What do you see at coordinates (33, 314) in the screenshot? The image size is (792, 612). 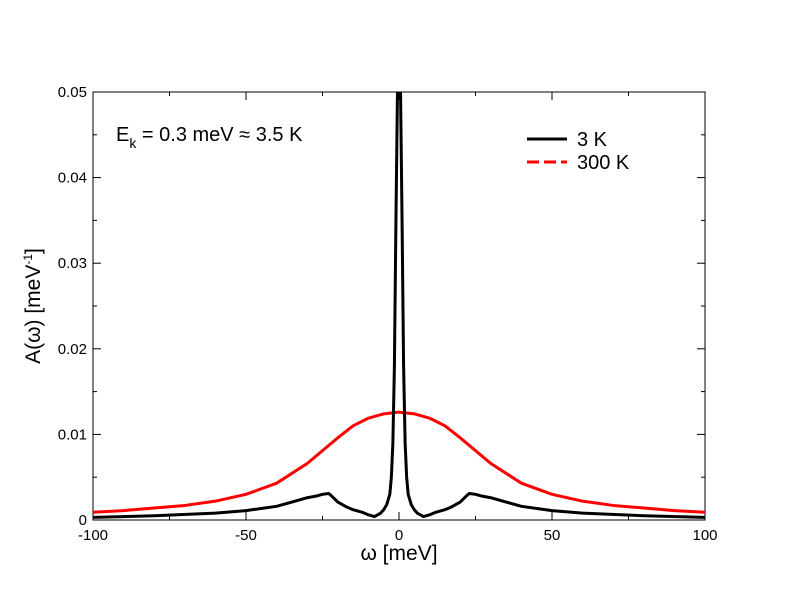 I see `y-axis-title-main: A(ω) [meV` at bounding box center [33, 314].